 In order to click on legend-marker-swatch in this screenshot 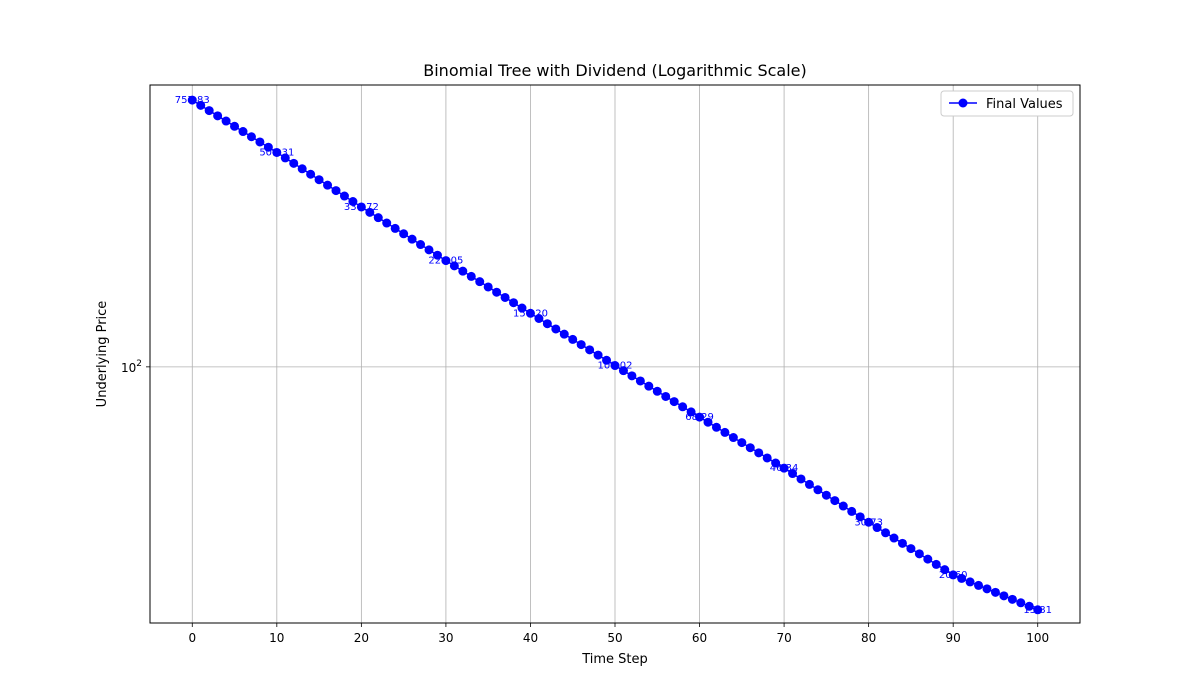, I will do `click(963, 103)`.